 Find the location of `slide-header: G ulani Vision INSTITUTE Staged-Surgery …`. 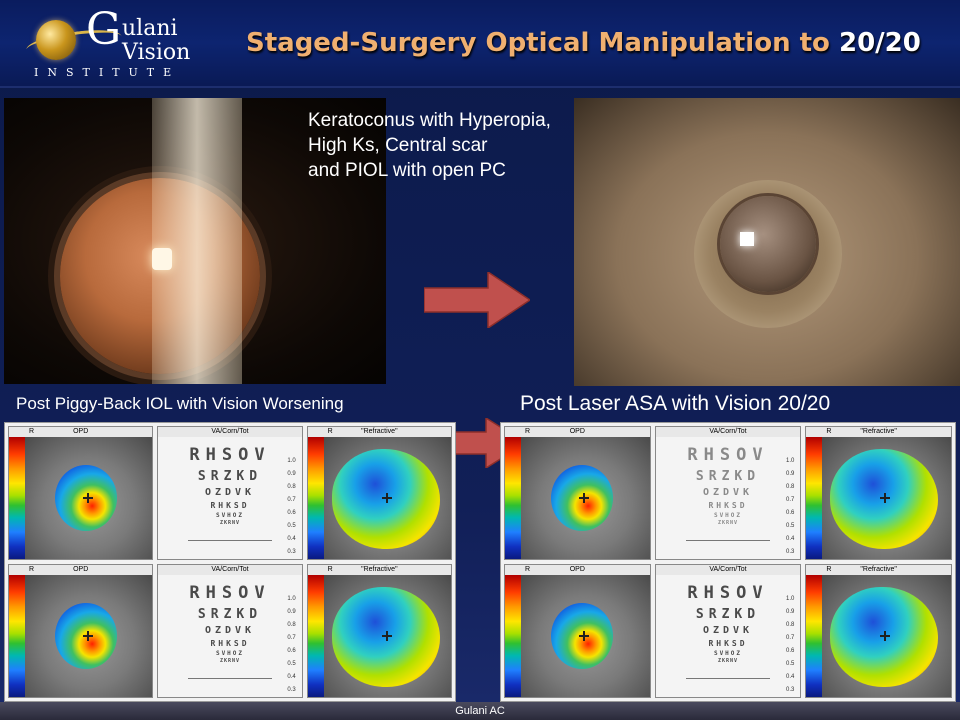

slide-header: G ulani Vision INSTITUTE Staged-Surgery … is located at coordinates (480, 44).